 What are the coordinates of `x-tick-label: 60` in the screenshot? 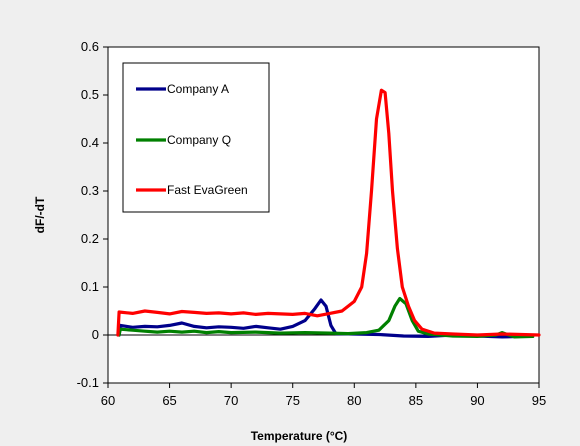 It's located at (108, 400).